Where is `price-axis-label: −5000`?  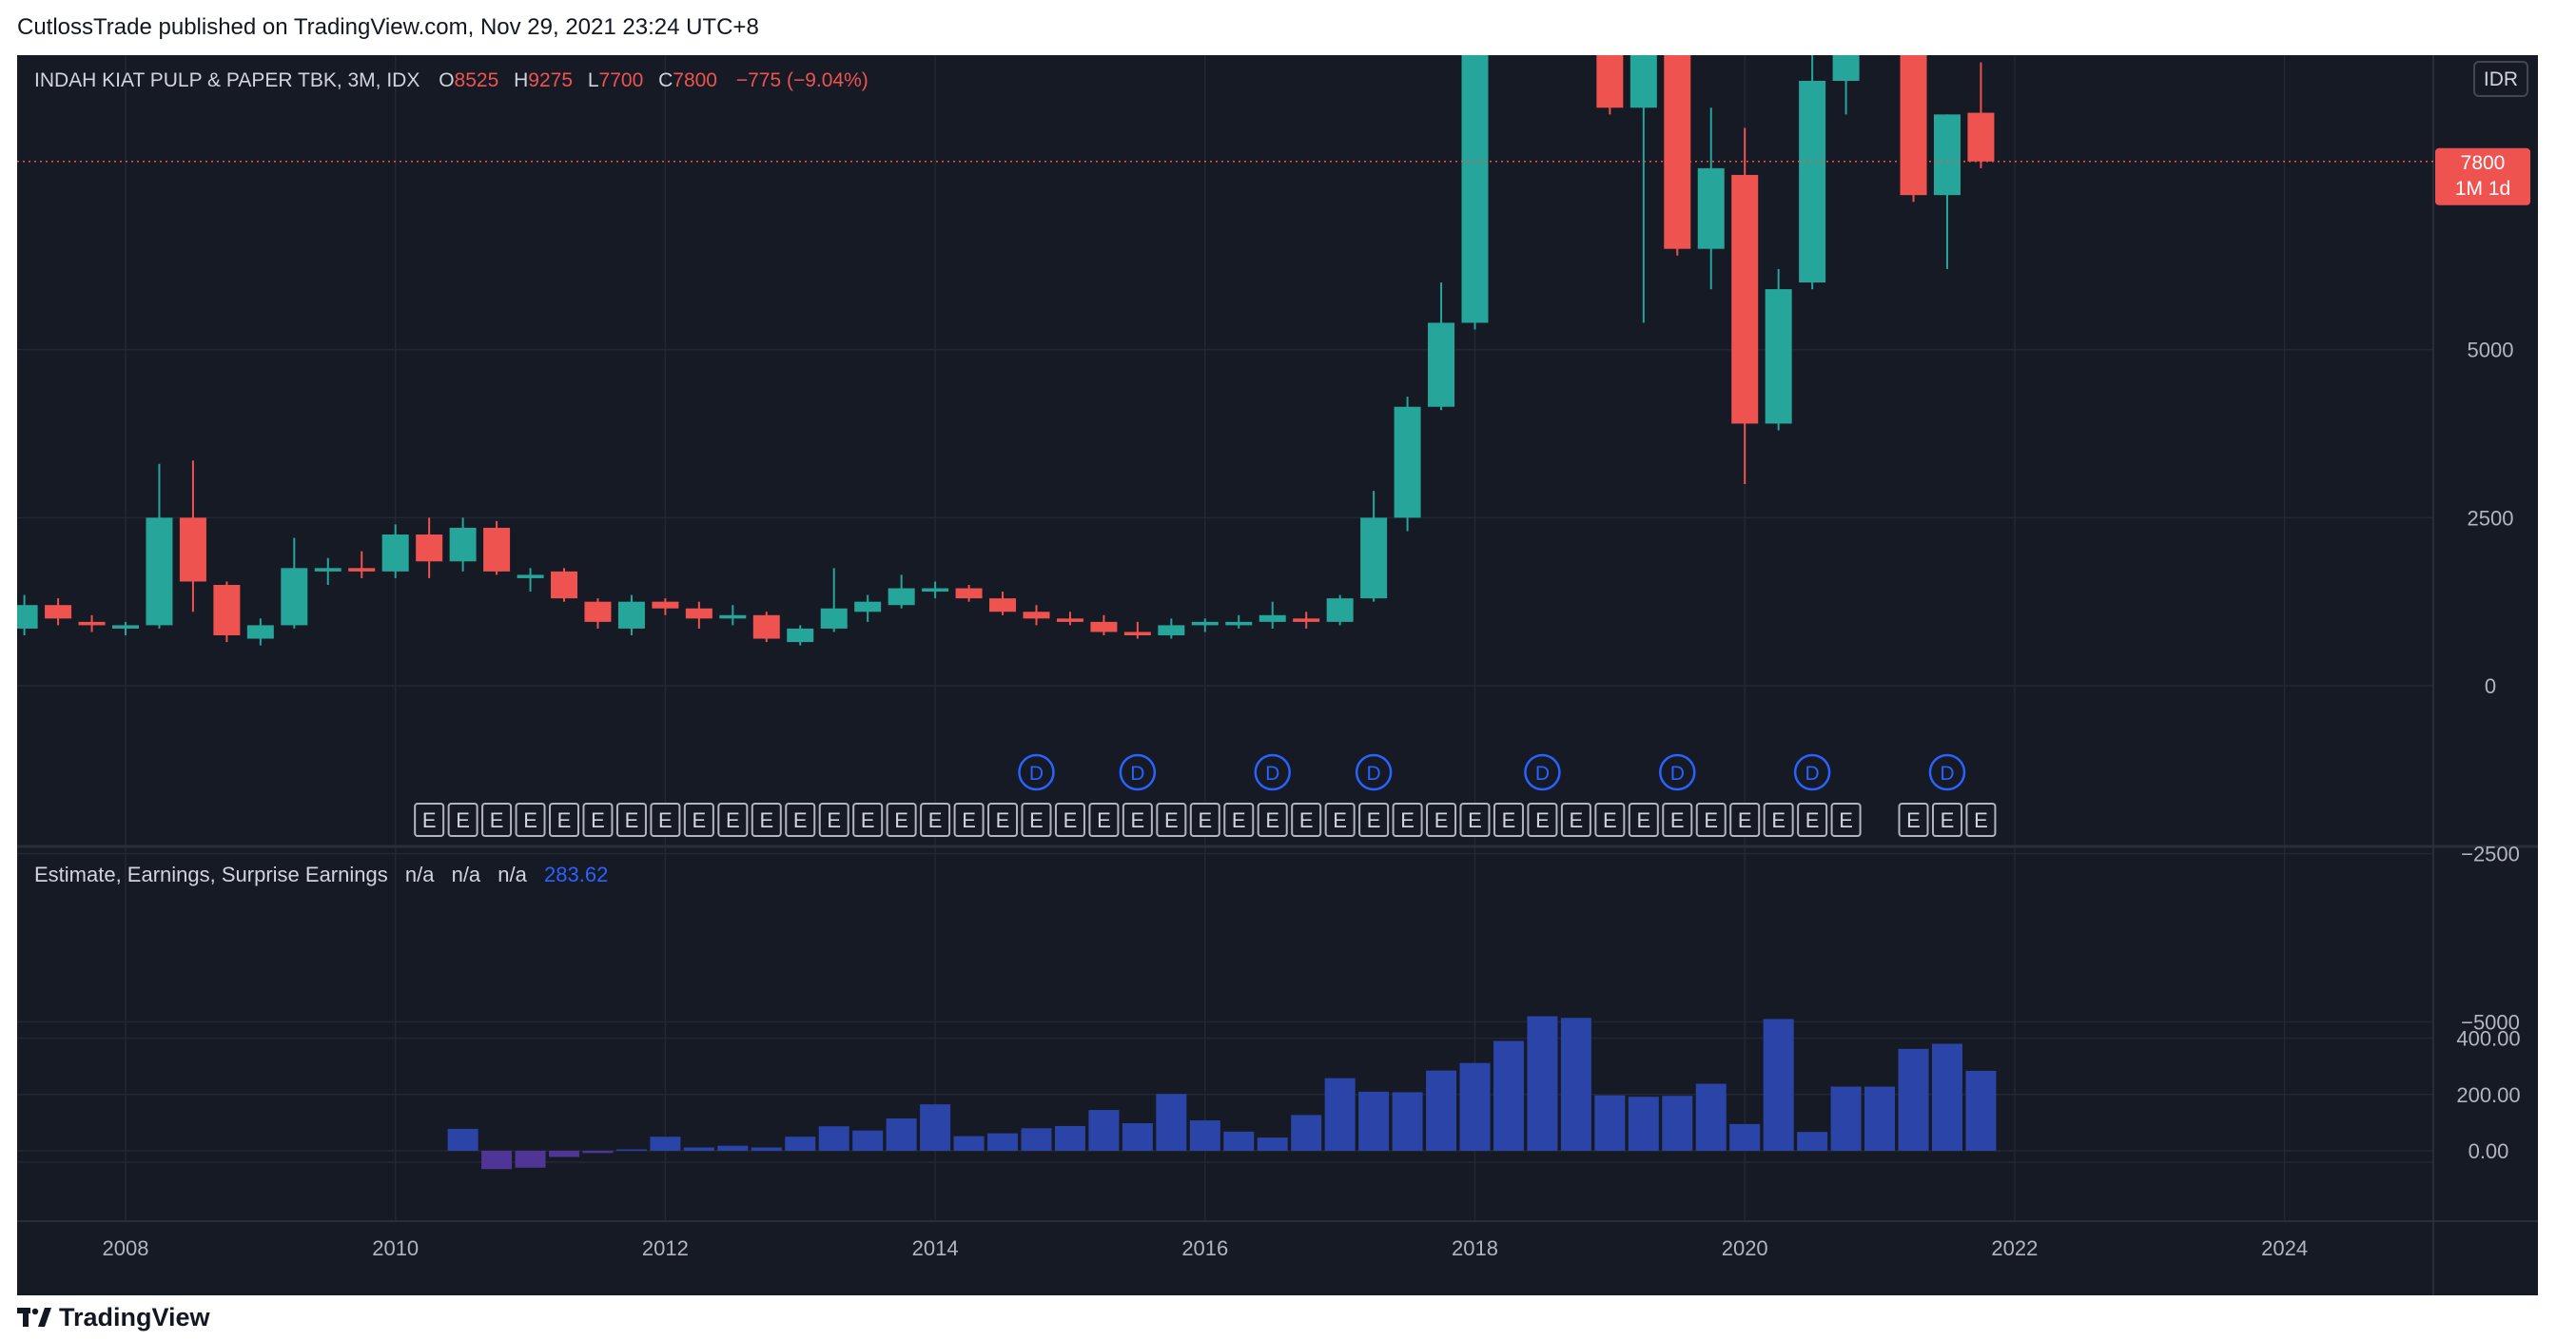
price-axis-label: −5000 is located at coordinates (2491, 1022).